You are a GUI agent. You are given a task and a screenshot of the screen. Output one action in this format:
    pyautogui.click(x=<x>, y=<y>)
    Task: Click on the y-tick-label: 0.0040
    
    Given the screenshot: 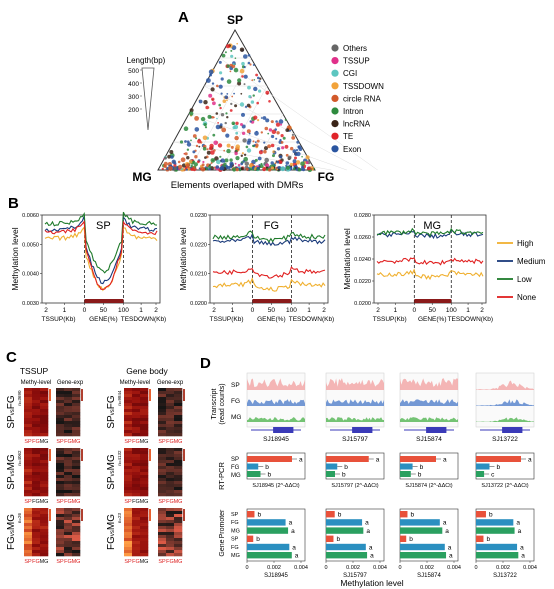 What is the action you would take?
    pyautogui.click(x=30, y=275)
    